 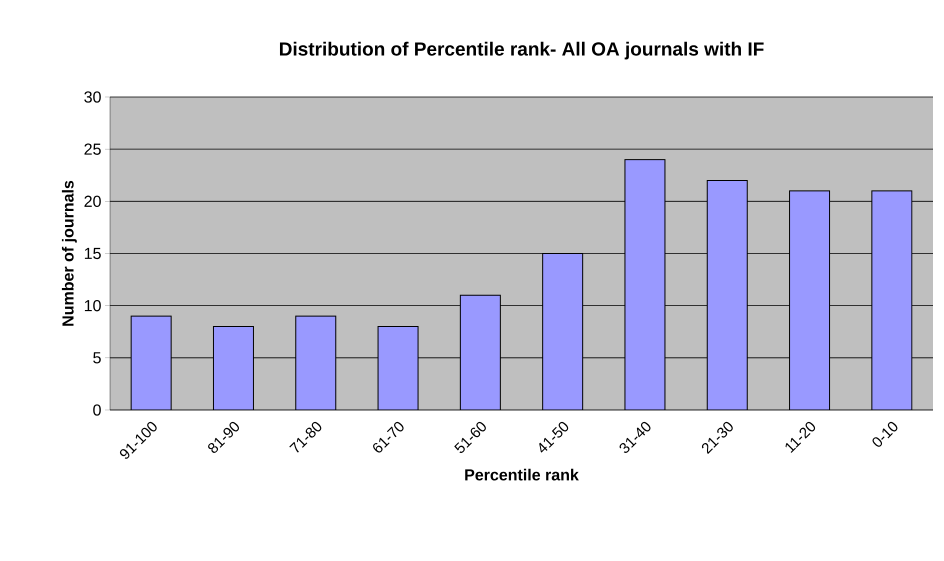 What do you see at coordinates (97, 410) in the screenshot?
I see `y-tick-label: 0` at bounding box center [97, 410].